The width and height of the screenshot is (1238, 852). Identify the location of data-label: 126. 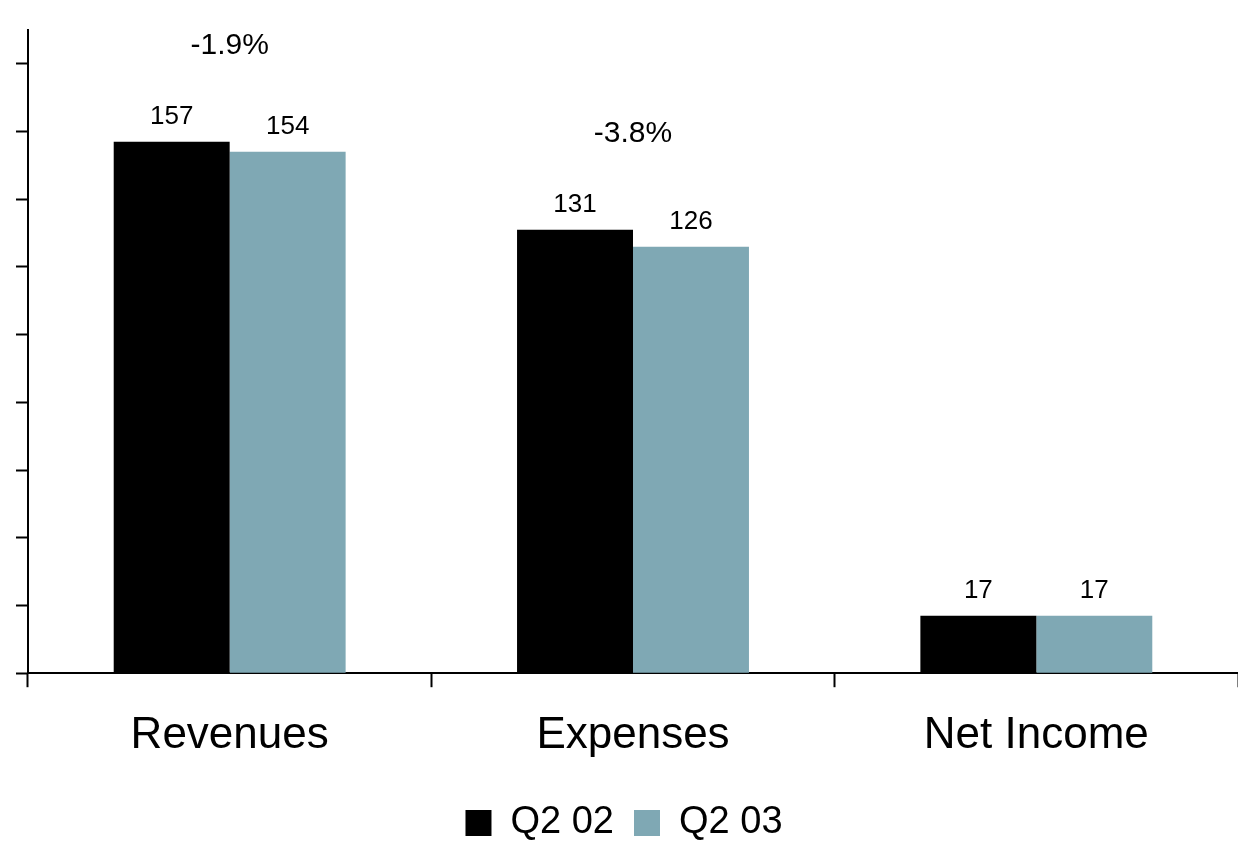
(691, 219).